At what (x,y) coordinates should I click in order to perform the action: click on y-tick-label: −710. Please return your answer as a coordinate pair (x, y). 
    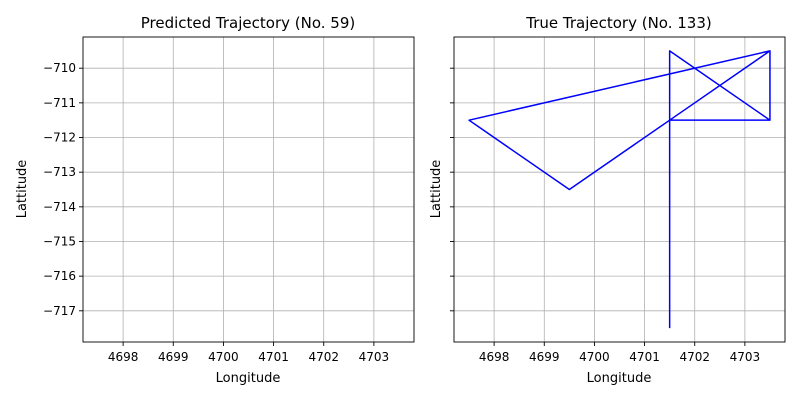
    Looking at the image, I should click on (59, 68).